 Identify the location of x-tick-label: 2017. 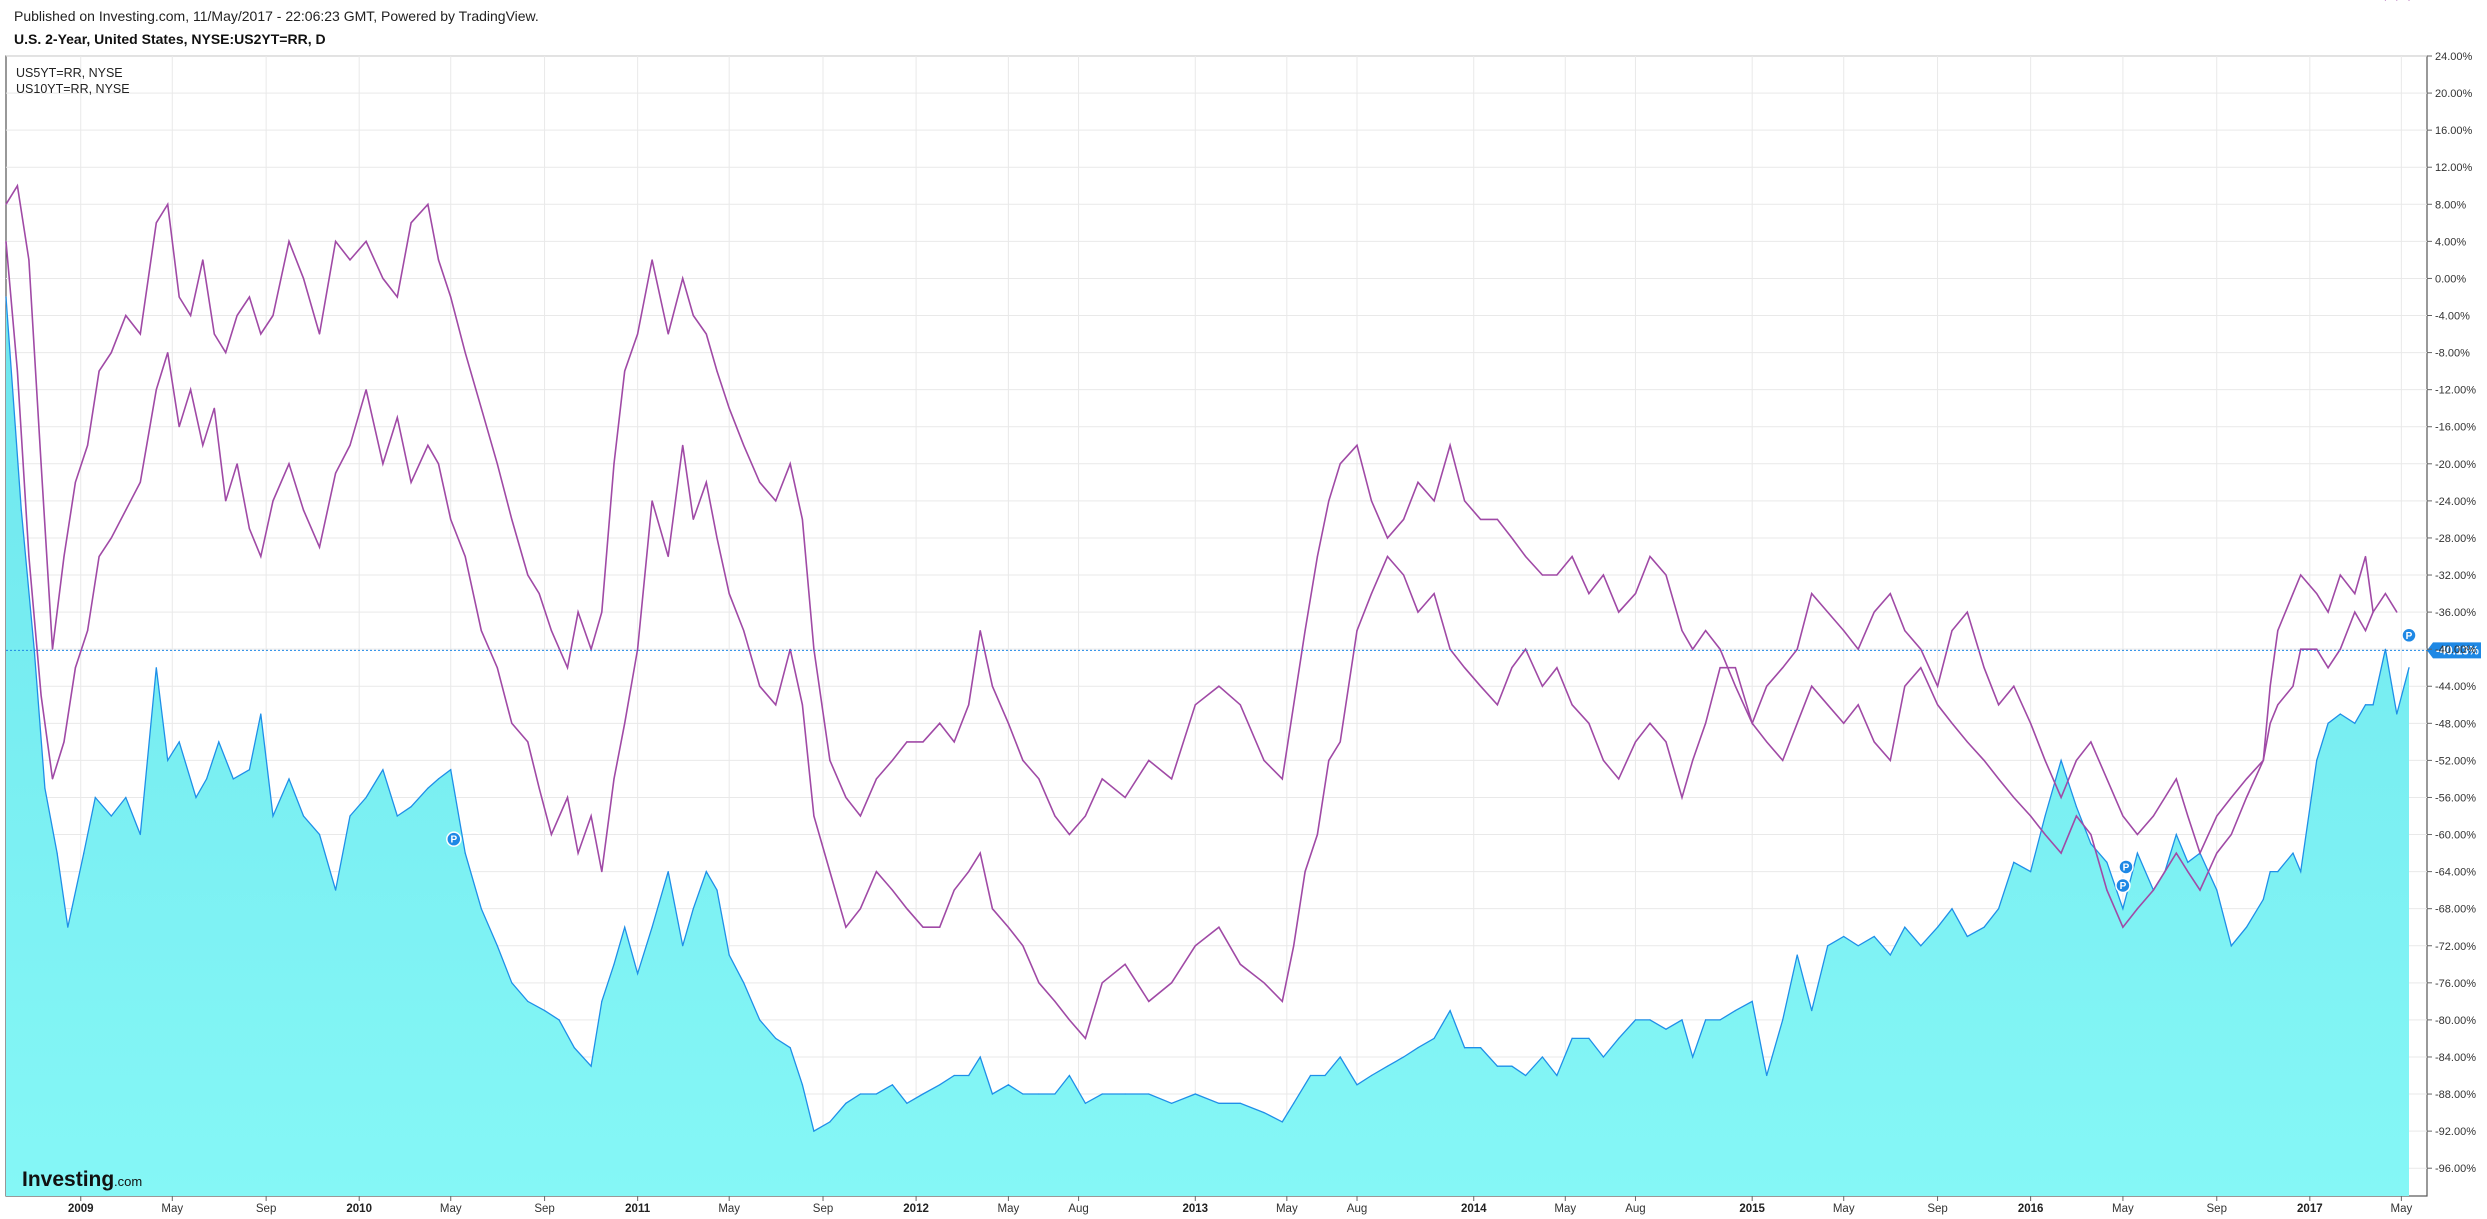
(2310, 1209).